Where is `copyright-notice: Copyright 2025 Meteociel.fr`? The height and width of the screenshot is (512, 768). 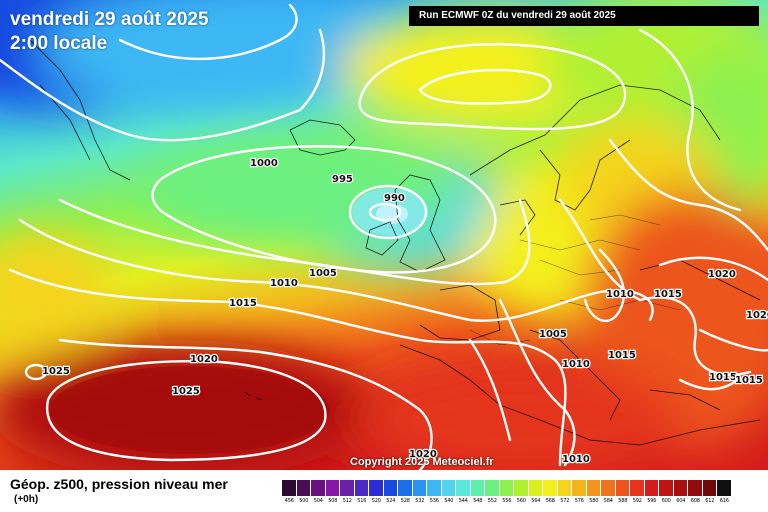
copyright-notice: Copyright 2025 Meteociel.fr is located at coordinates (422, 462).